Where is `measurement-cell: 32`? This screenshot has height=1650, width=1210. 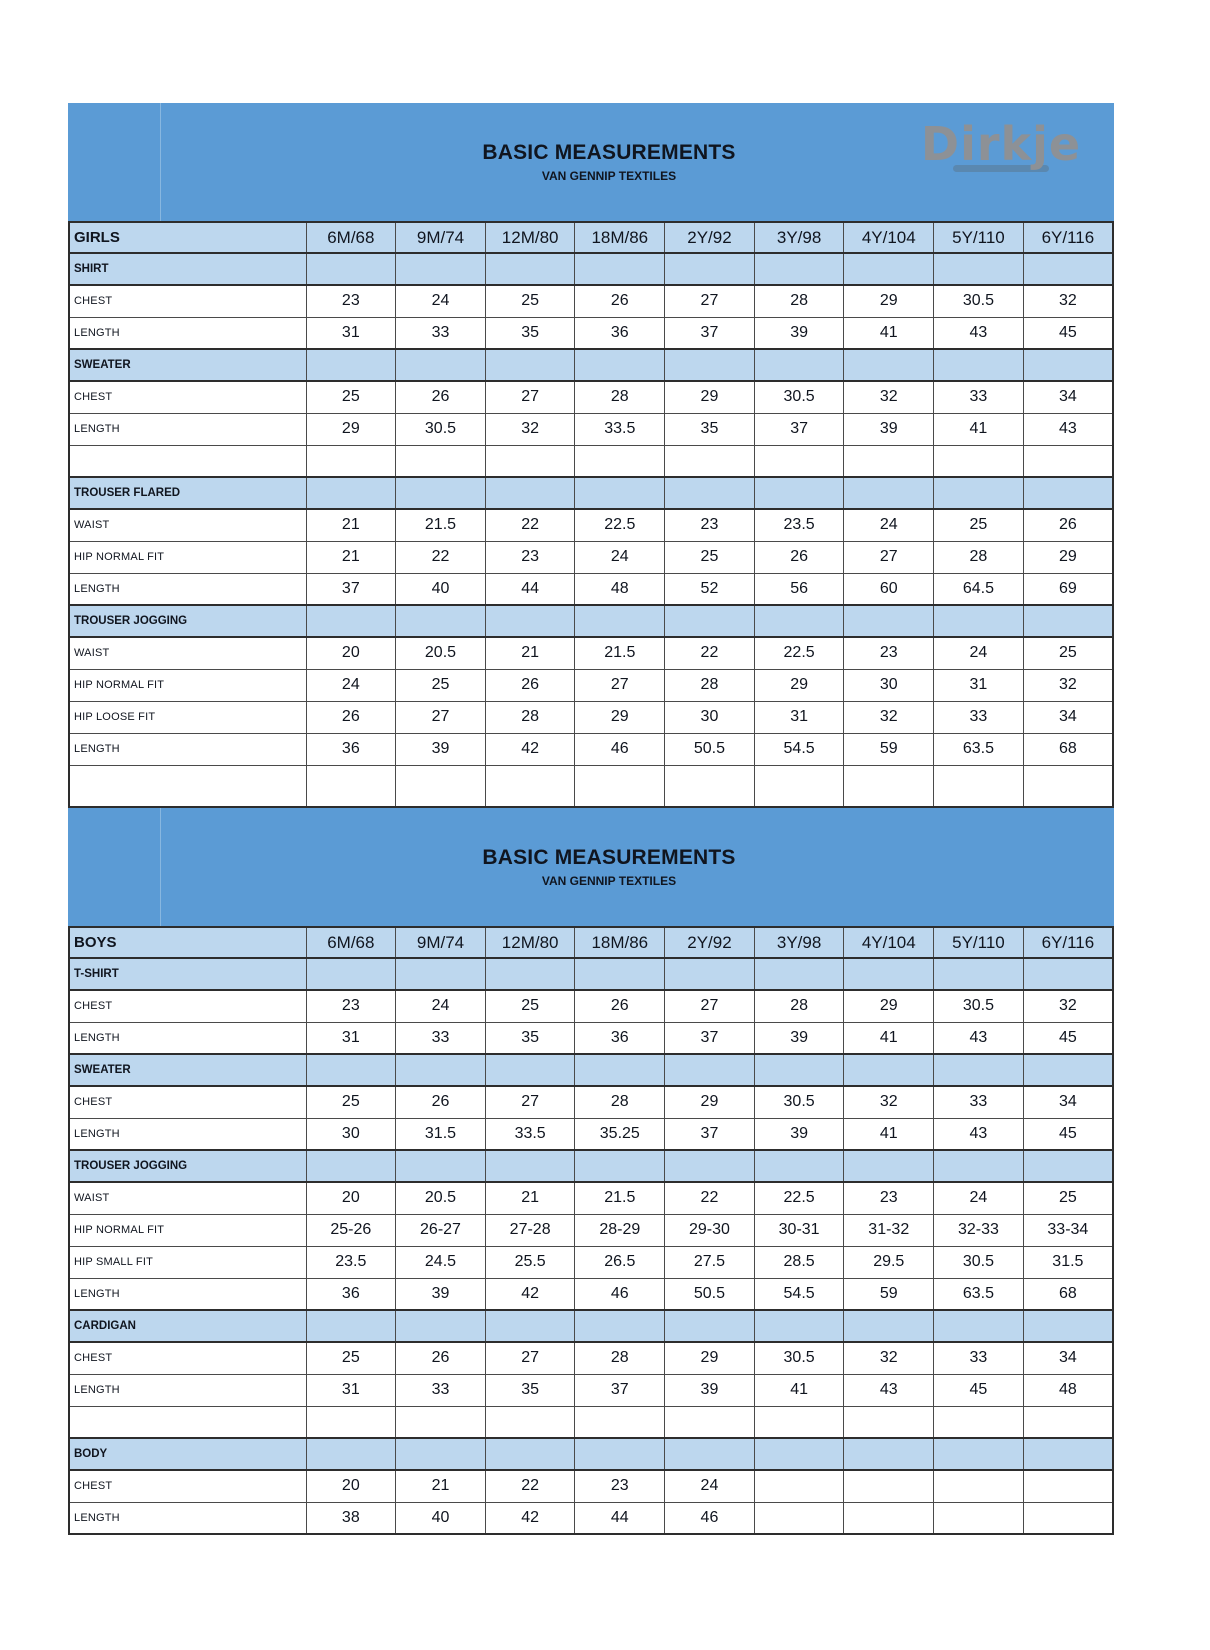
measurement-cell: 32 is located at coordinates (889, 717).